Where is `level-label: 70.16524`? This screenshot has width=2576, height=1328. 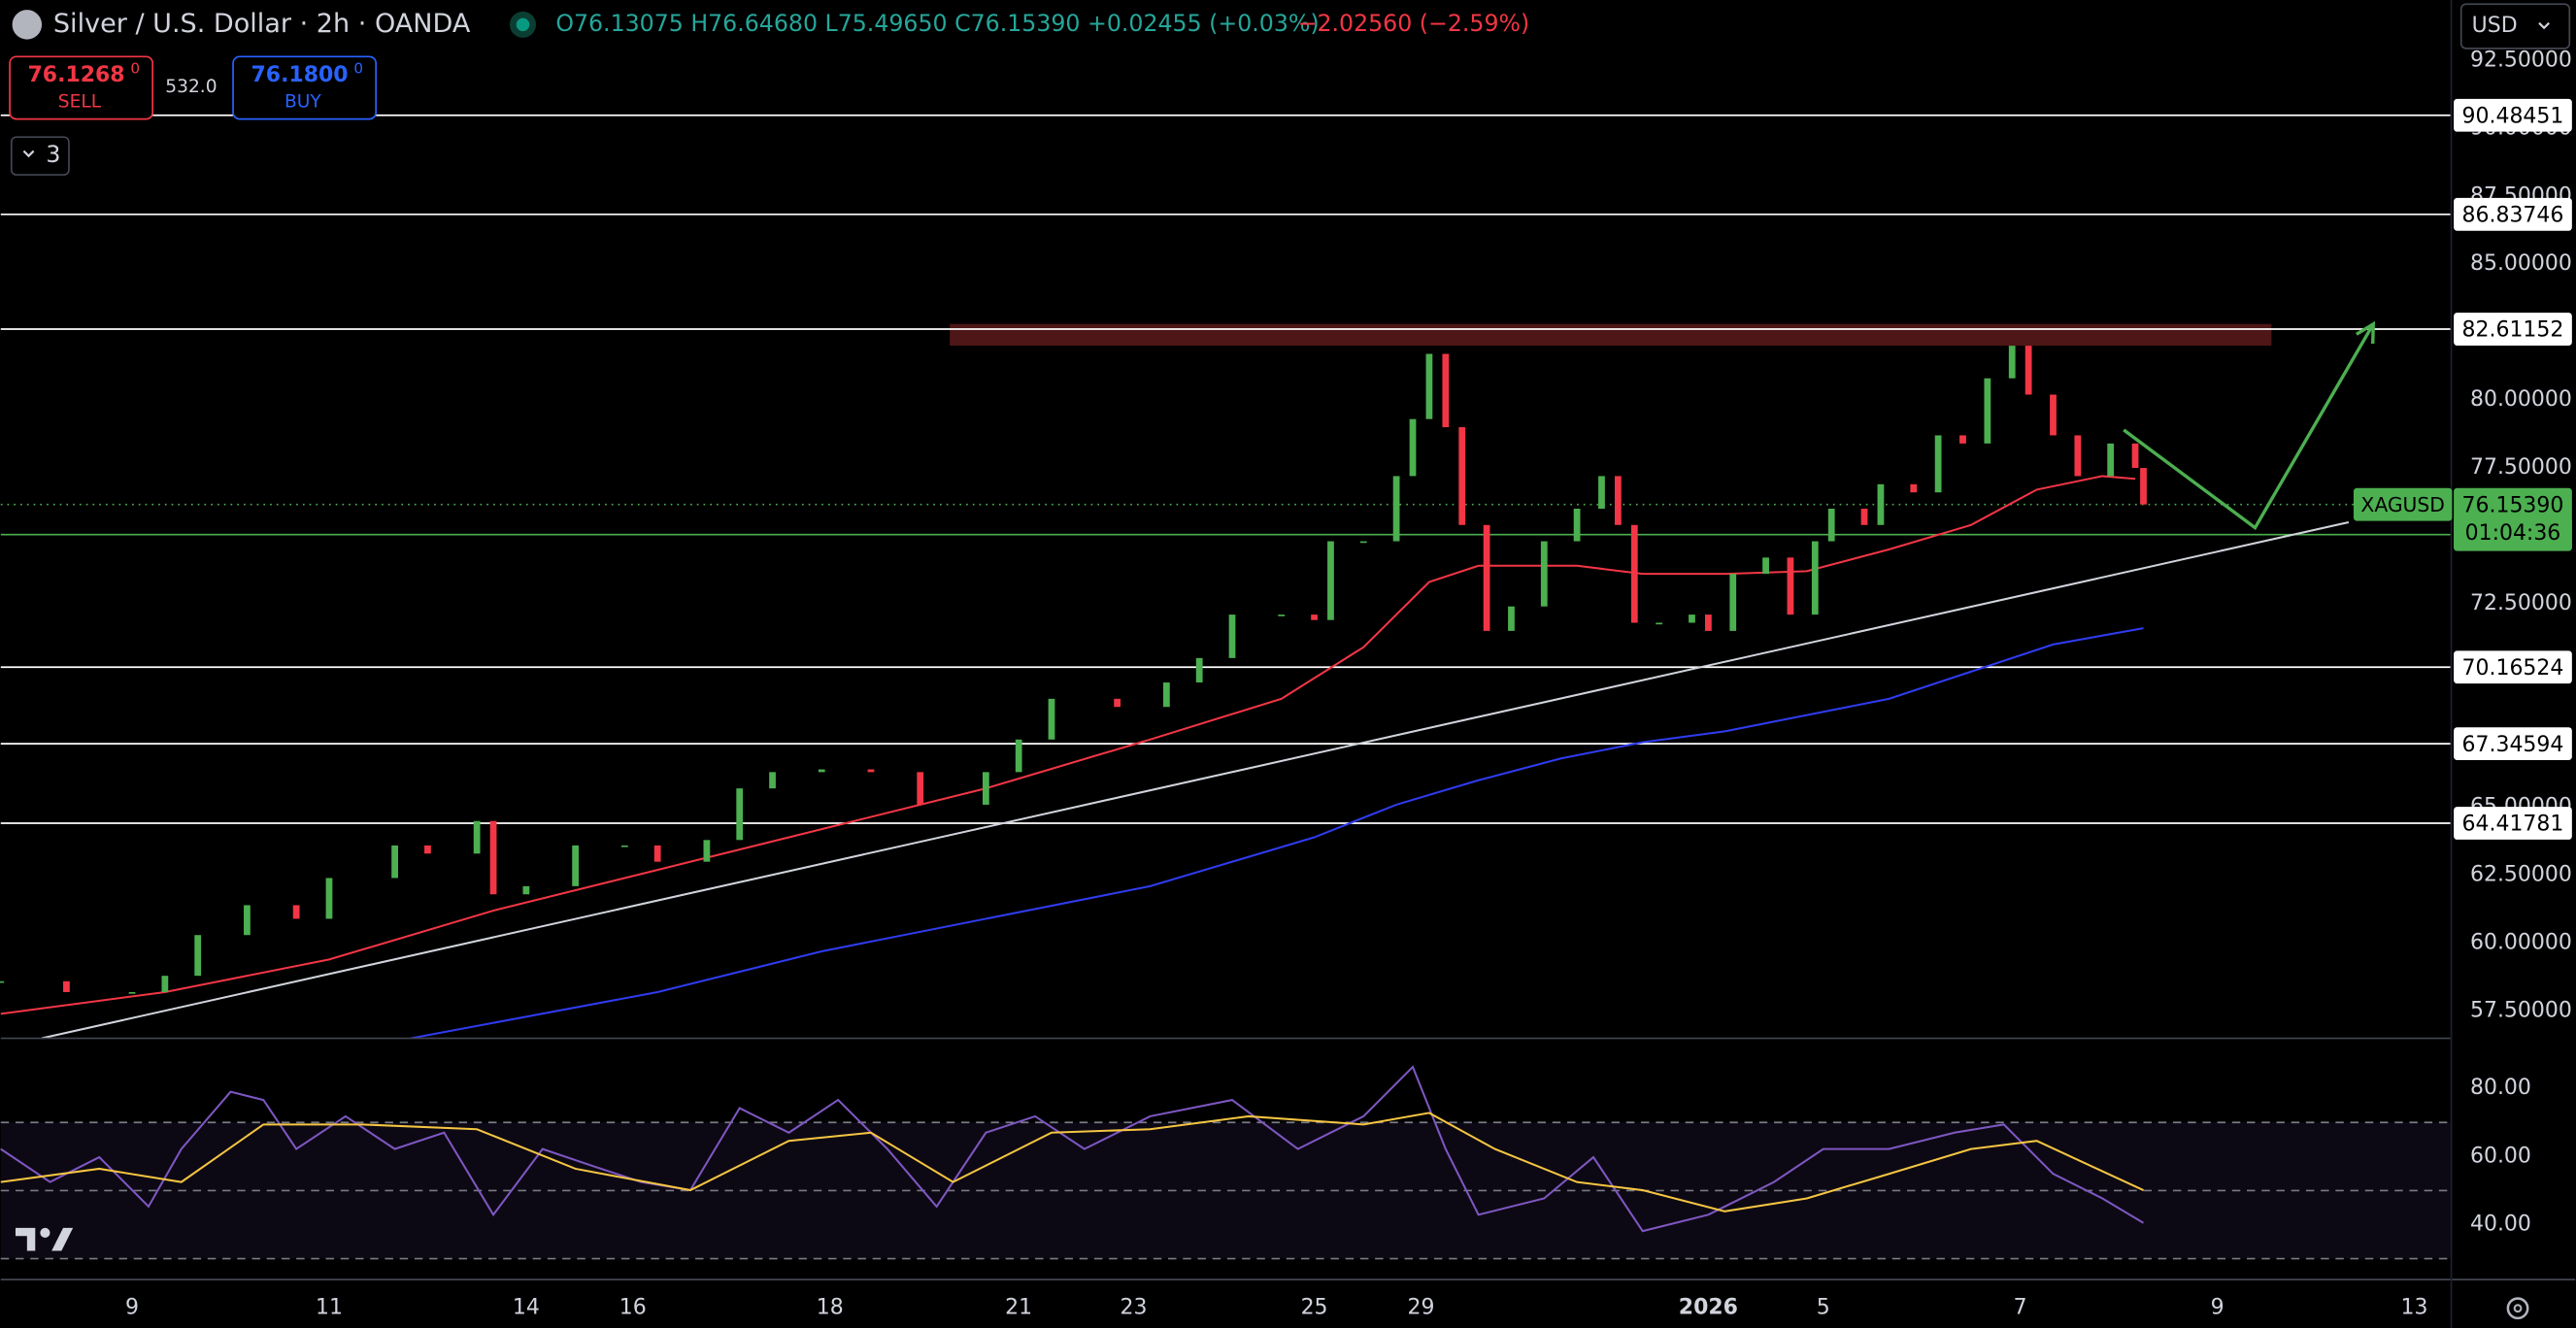 level-label: 70.16524 is located at coordinates (2513, 668).